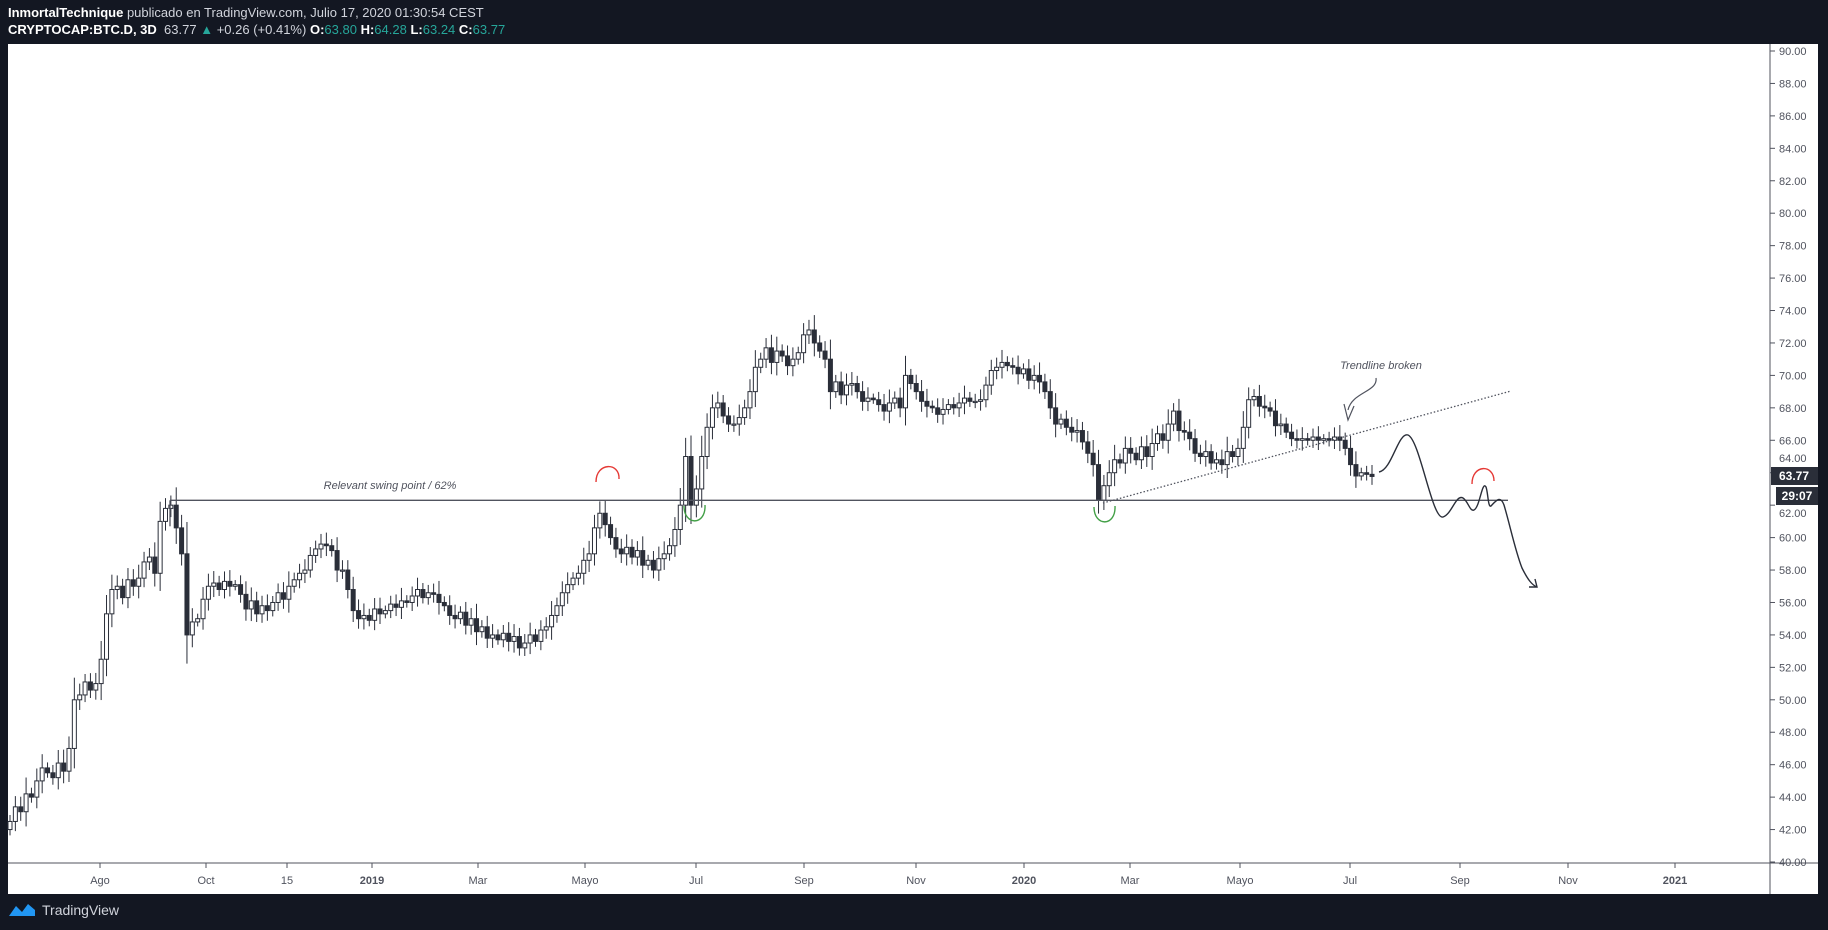  Describe the element at coordinates (1307, 447) in the screenshot. I see `dotted-trendline` at that location.